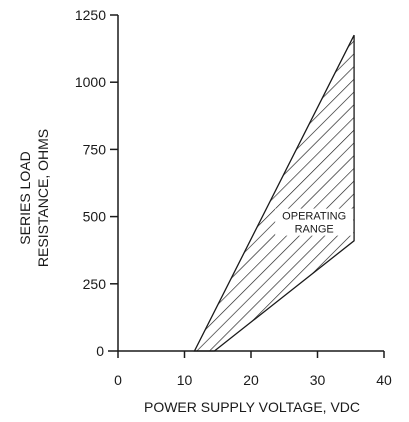  What do you see at coordinates (43, 198) in the screenshot?
I see `y-axis-title-line2: RESISTANCE, OHMS` at bounding box center [43, 198].